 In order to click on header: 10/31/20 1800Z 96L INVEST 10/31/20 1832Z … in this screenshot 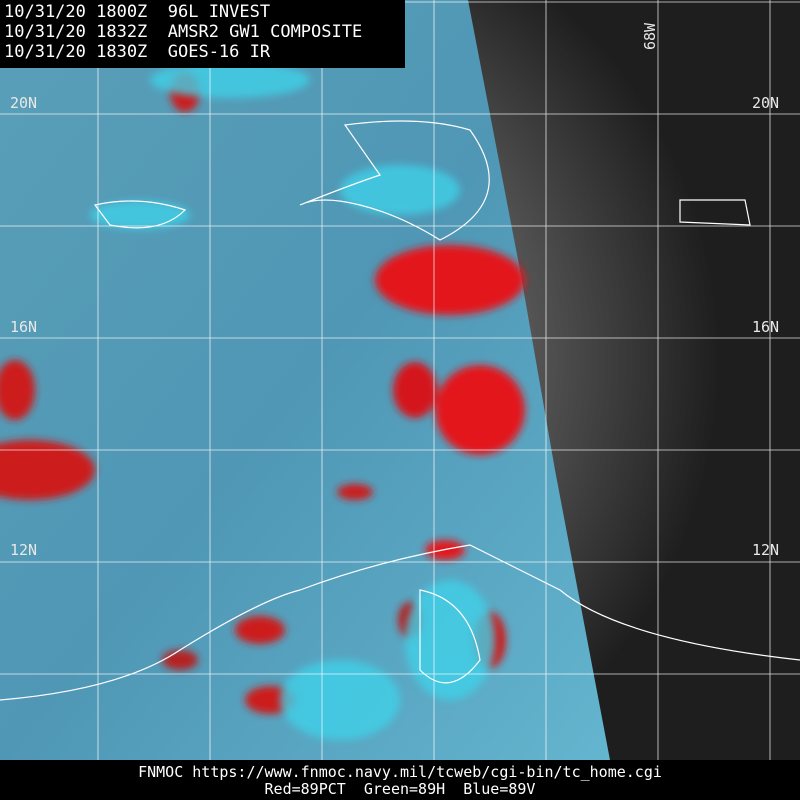, I will do `click(202, 34)`.